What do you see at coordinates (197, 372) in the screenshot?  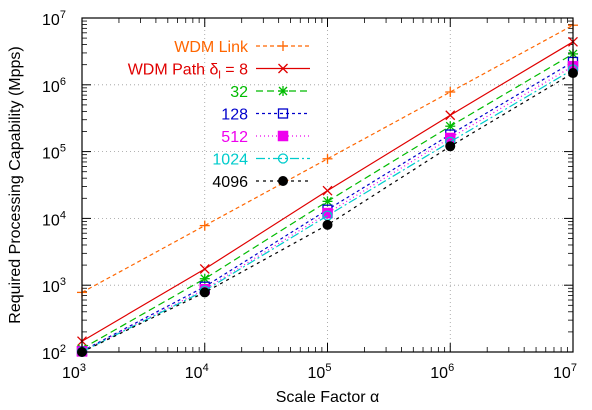 I see `x-tick-label: 10⁴` at bounding box center [197, 372].